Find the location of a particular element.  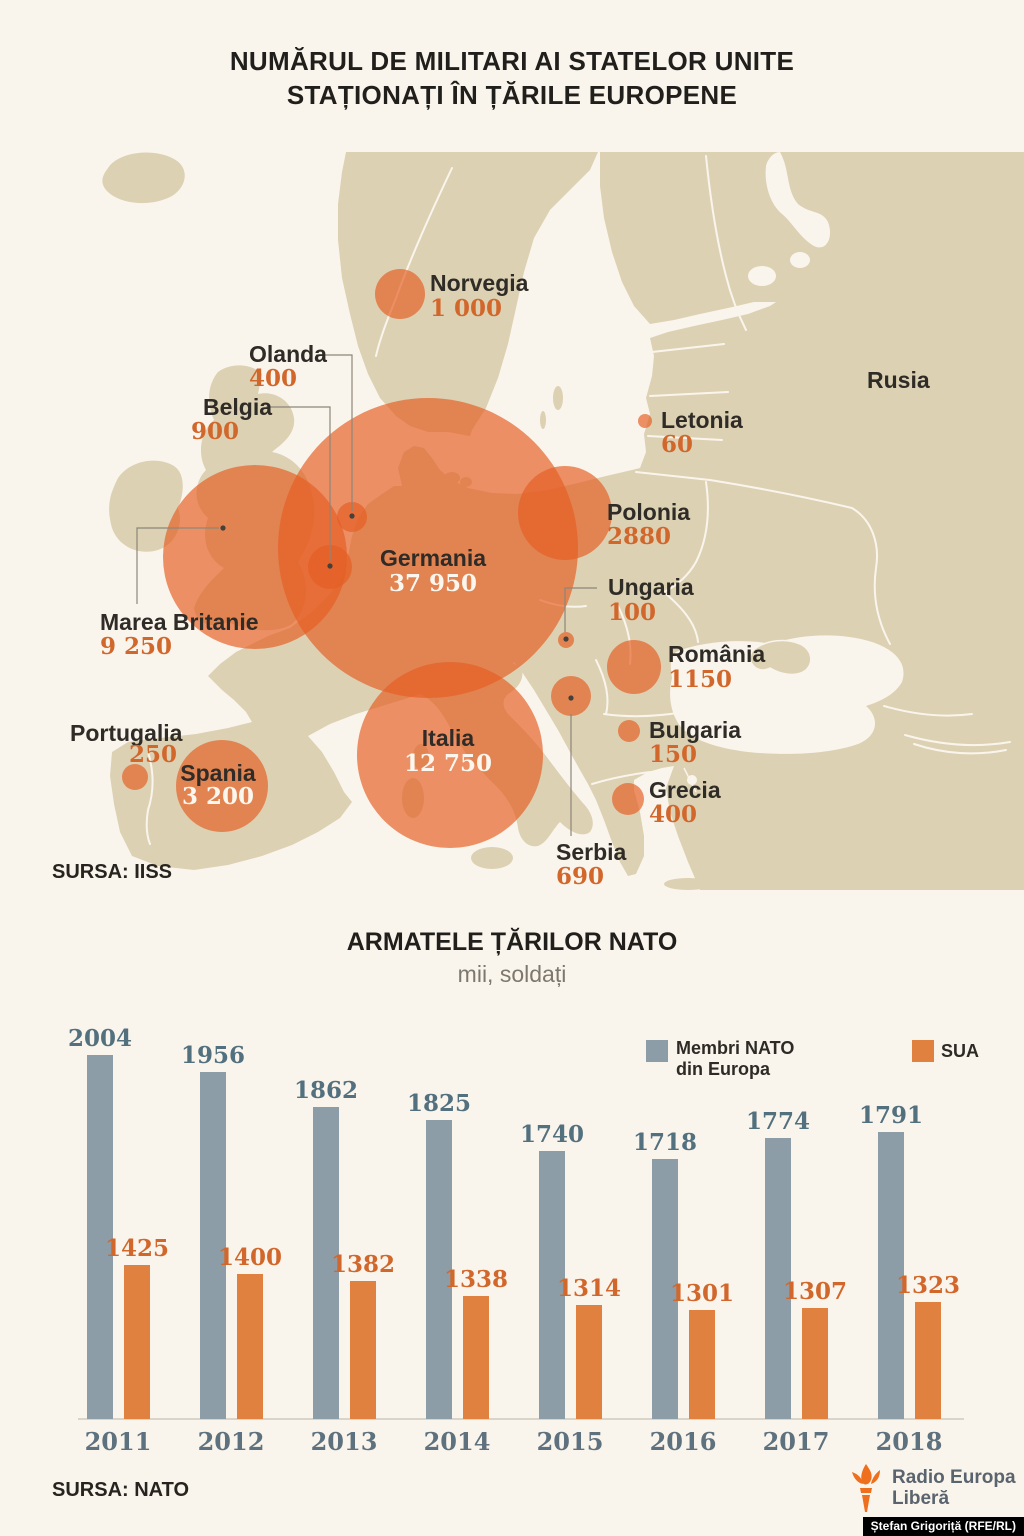

country-value-Bulgaria: 150 is located at coordinates (673, 754).